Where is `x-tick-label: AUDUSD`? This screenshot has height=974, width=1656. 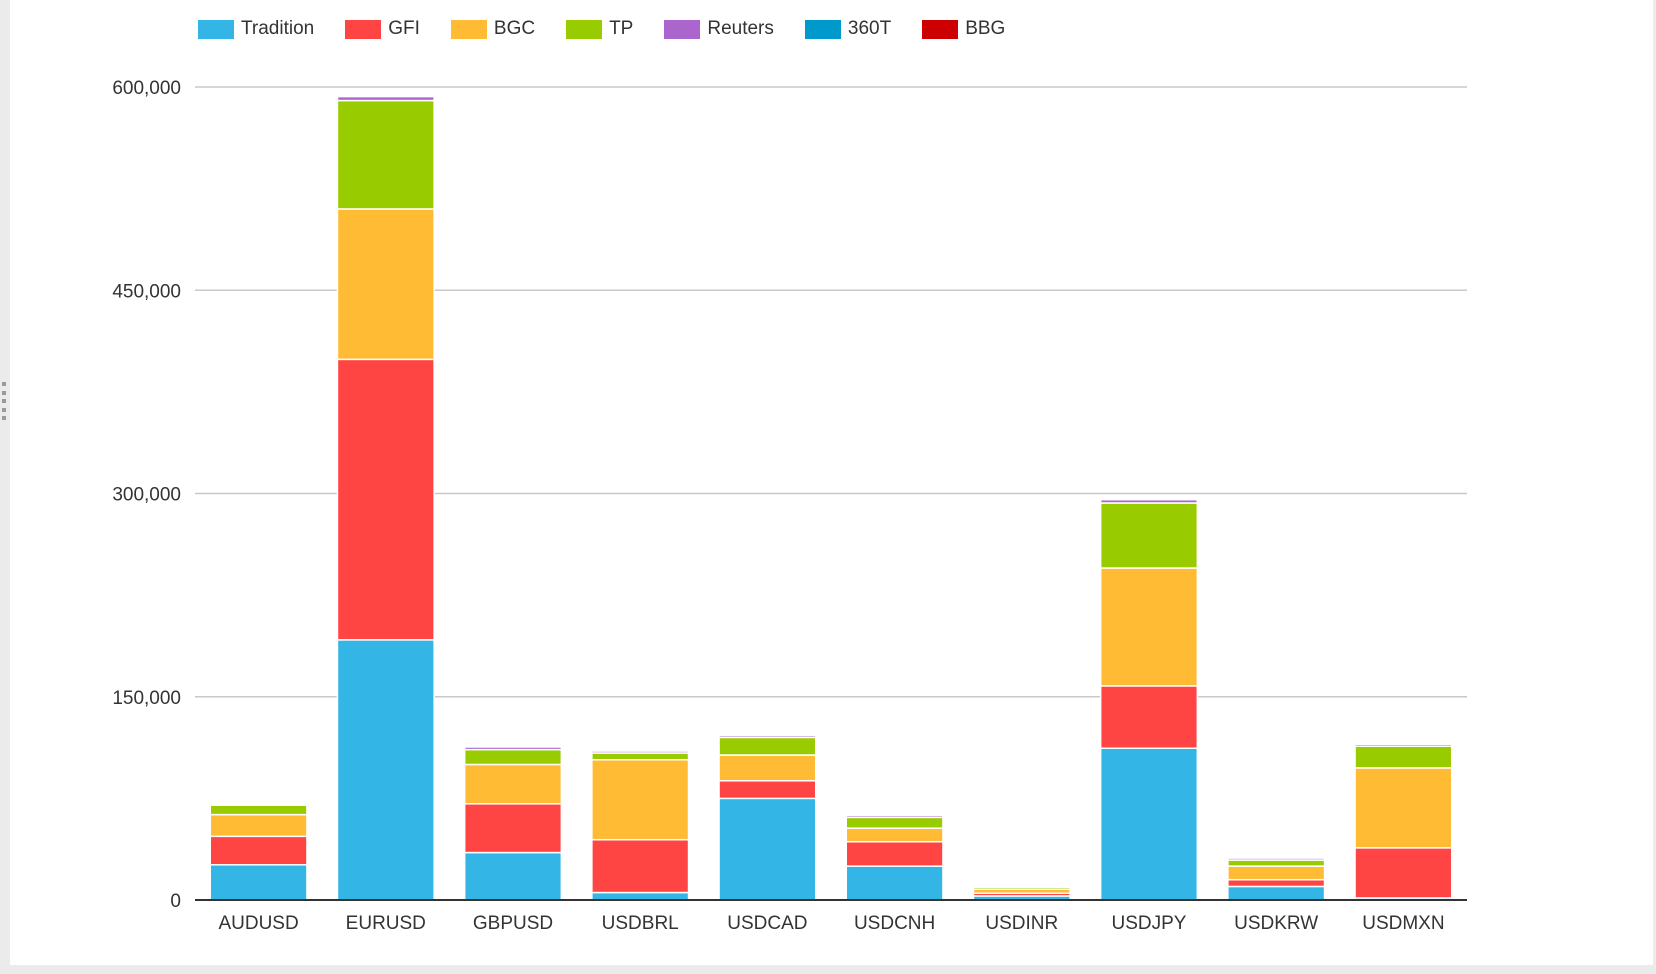 x-tick-label: AUDUSD is located at coordinates (258, 923).